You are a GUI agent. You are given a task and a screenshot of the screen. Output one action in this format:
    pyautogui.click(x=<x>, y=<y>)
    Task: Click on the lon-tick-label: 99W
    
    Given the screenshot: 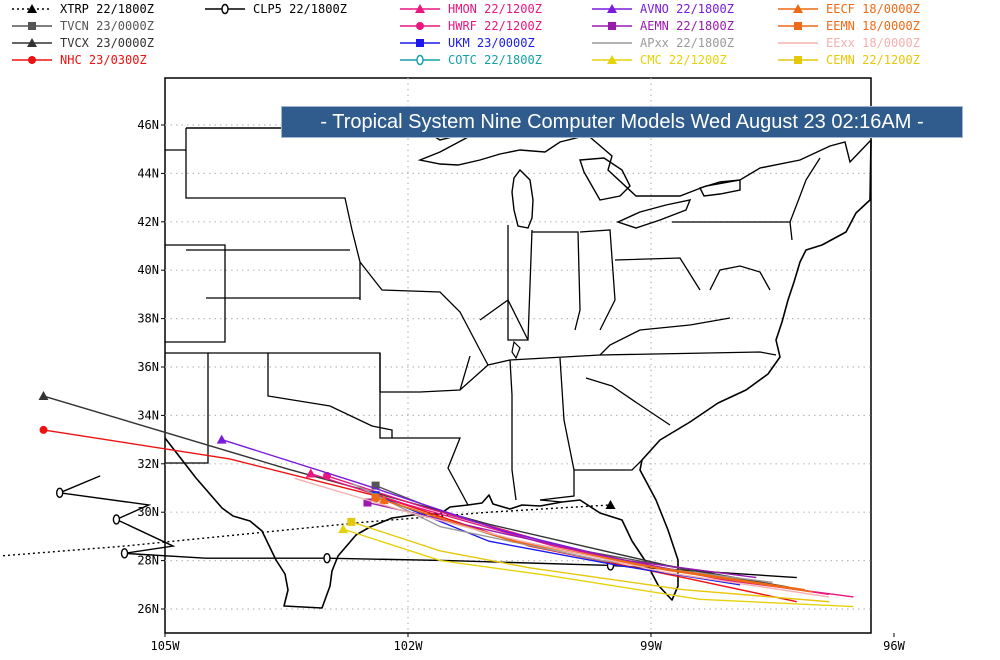 What is the action you would take?
    pyautogui.click(x=651, y=646)
    